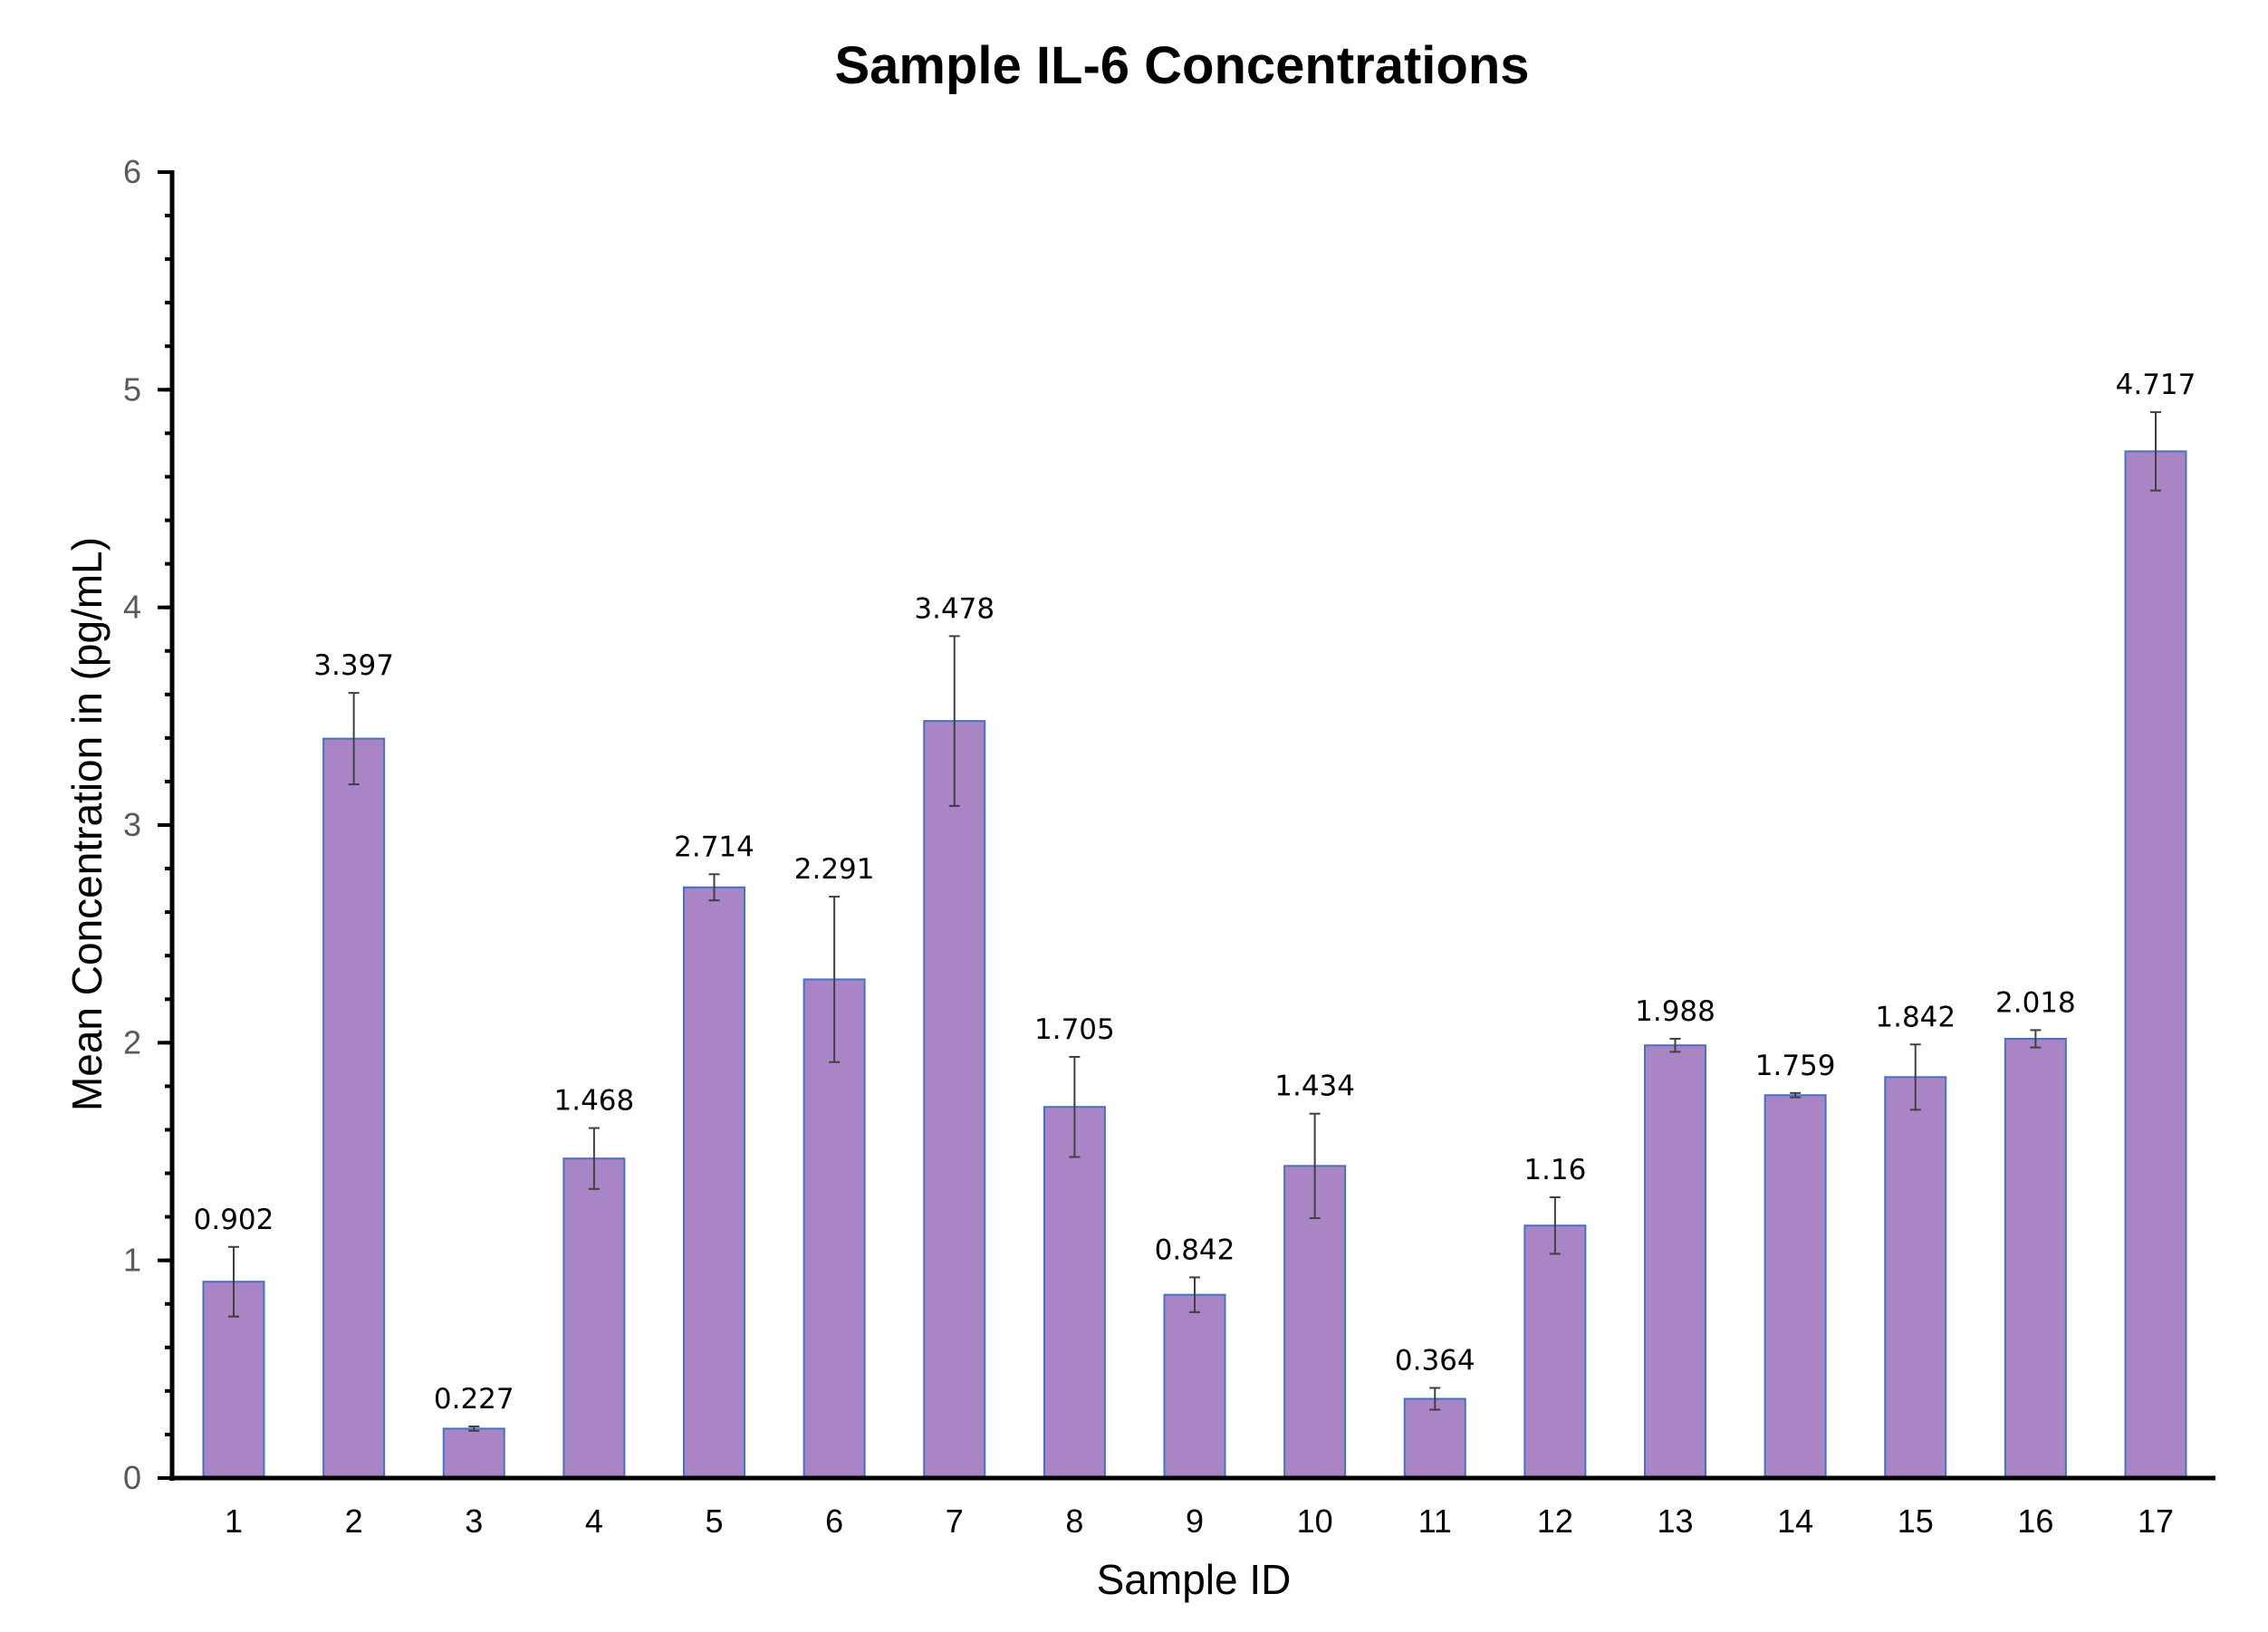 This screenshot has height=1632, width=2268. What do you see at coordinates (1075, 1030) in the screenshot?
I see `data-label: 1.705` at bounding box center [1075, 1030].